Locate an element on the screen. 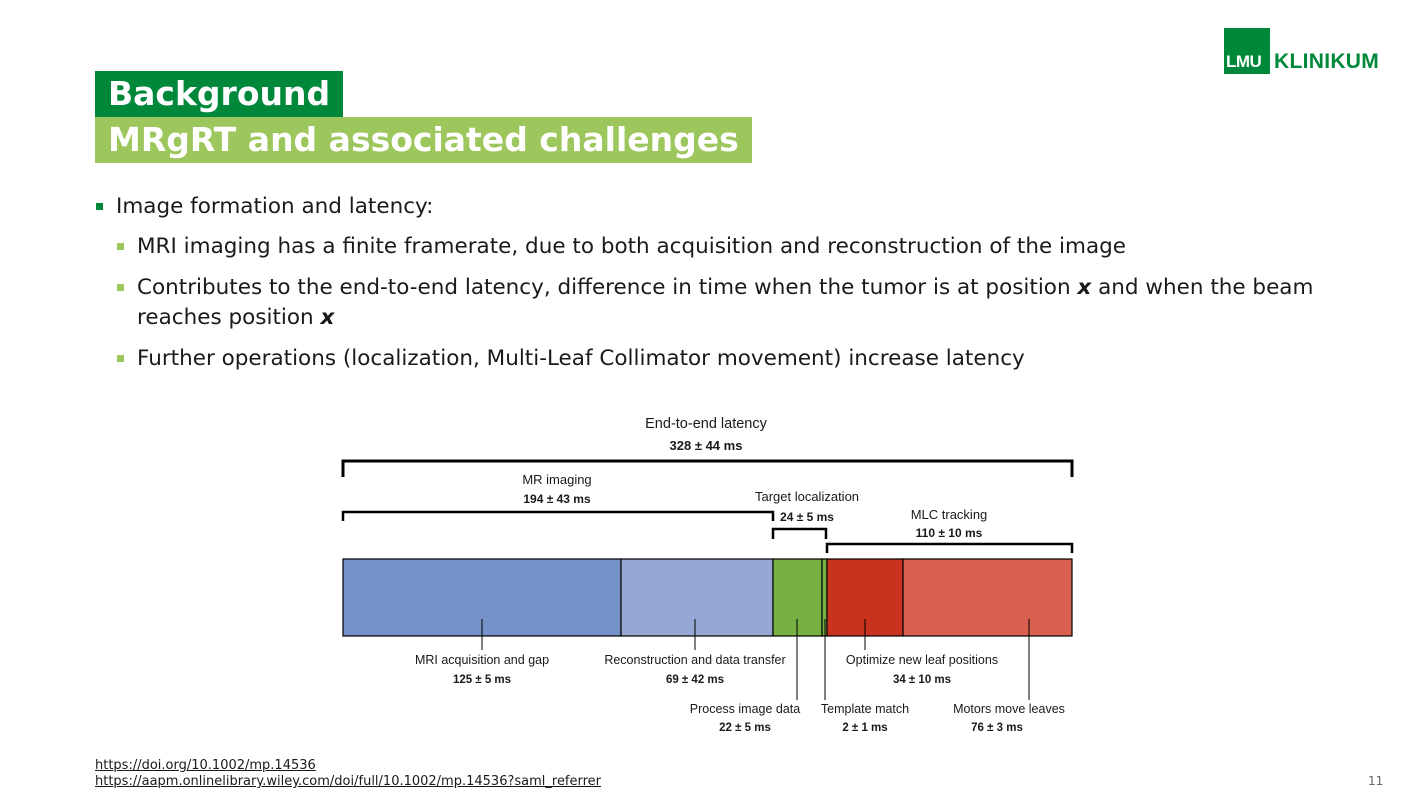 This screenshot has width=1415, height=793. logo-mark: LMU is located at coordinates (1247, 51).